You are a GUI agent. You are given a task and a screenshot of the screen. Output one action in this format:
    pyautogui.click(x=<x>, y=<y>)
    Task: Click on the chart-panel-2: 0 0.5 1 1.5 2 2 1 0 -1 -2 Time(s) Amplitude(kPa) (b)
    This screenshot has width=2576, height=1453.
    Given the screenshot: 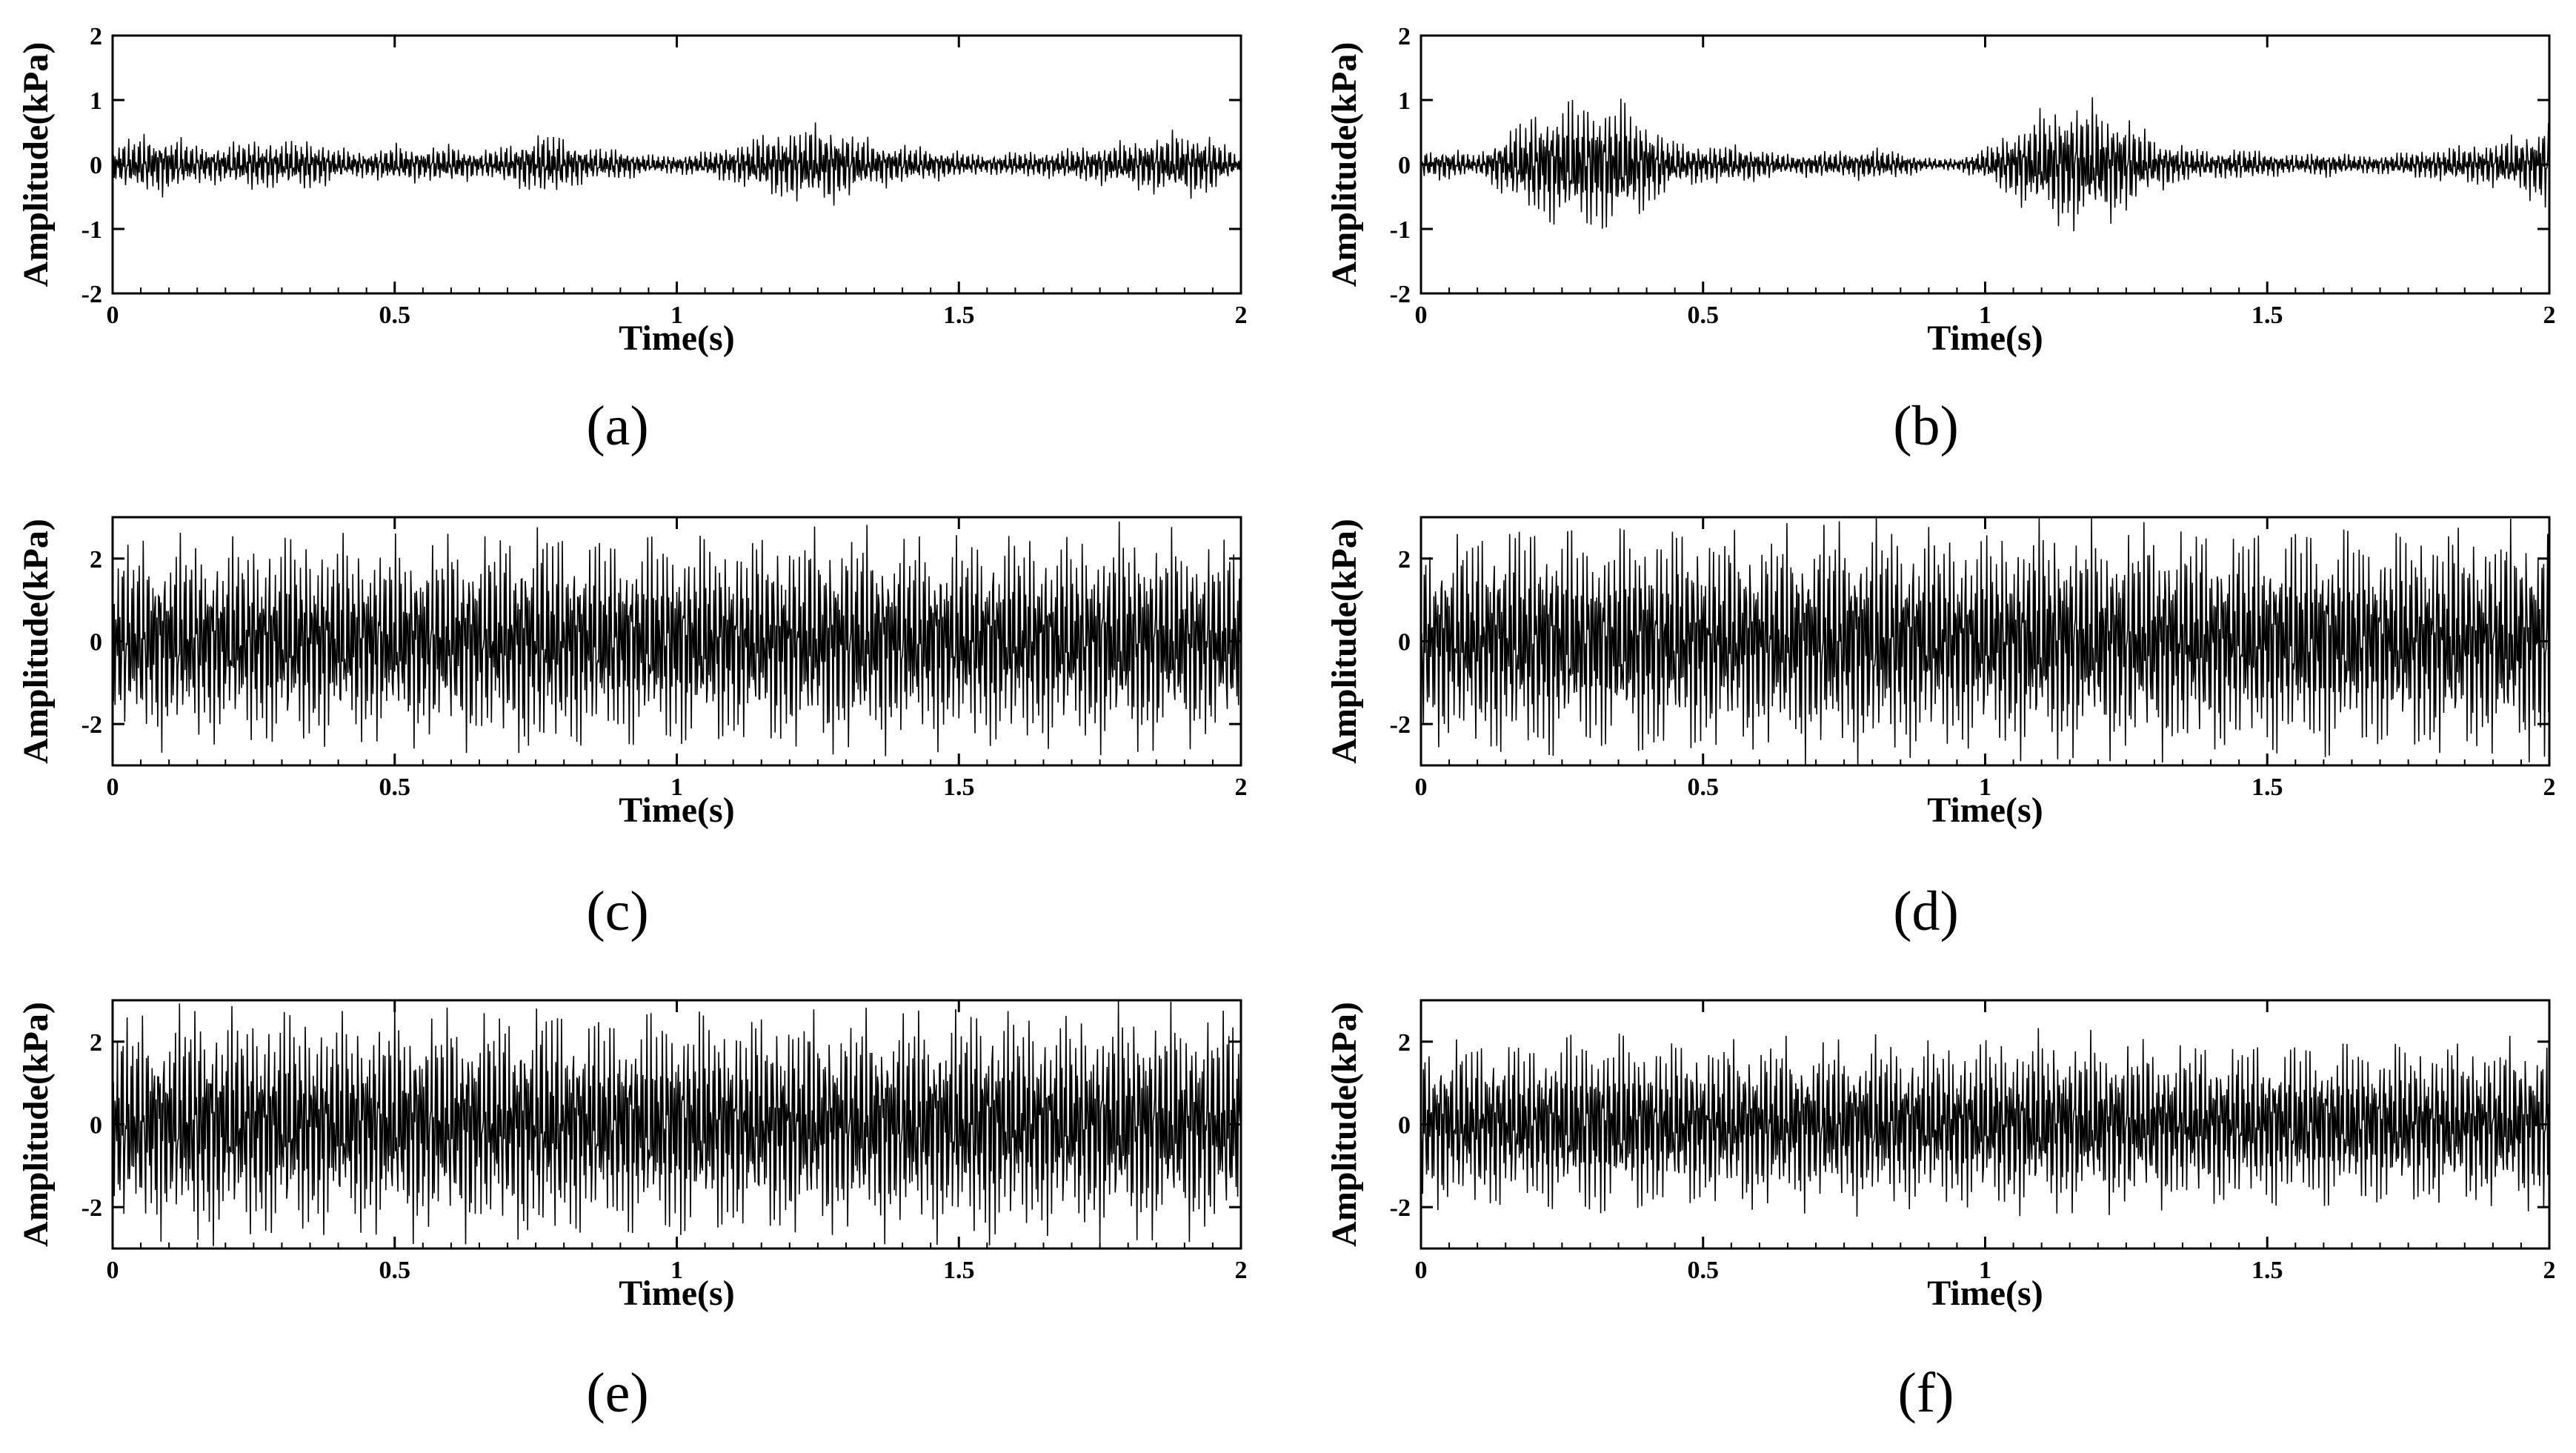 What is the action you would take?
    pyautogui.click(x=1940, y=240)
    